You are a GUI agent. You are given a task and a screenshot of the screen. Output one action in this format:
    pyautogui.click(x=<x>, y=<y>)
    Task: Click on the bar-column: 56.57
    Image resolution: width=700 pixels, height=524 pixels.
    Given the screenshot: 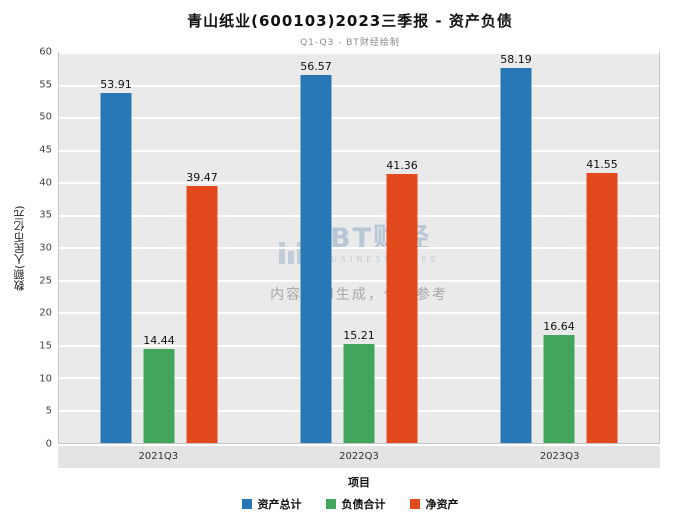 What is the action you would take?
    pyautogui.click(x=316, y=248)
    